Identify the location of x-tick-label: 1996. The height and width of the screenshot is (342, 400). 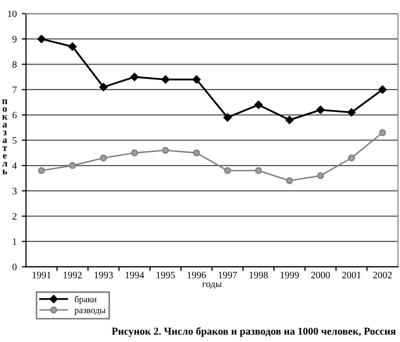
(197, 275).